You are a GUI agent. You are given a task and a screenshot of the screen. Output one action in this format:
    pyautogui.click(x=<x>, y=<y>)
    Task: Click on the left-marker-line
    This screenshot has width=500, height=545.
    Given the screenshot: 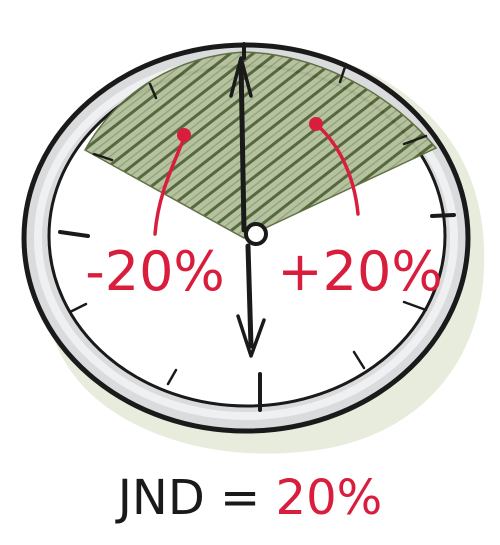 What is the action you would take?
    pyautogui.click(x=169, y=186)
    